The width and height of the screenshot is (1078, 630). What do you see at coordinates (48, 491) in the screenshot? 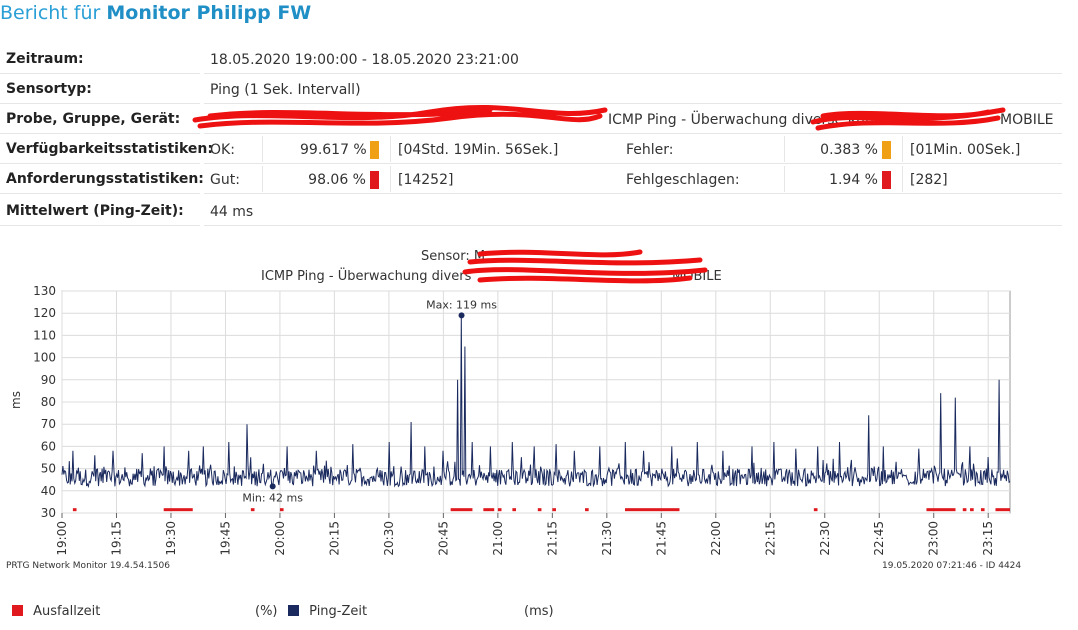
I see `y-tick-label: 40` at bounding box center [48, 491].